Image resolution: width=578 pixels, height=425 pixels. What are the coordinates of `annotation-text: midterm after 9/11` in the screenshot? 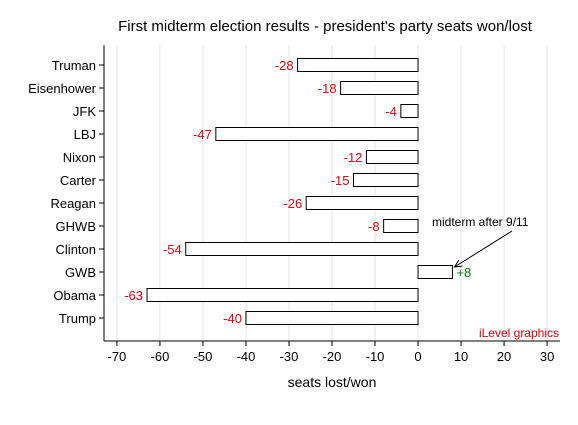 It's located at (480, 222).